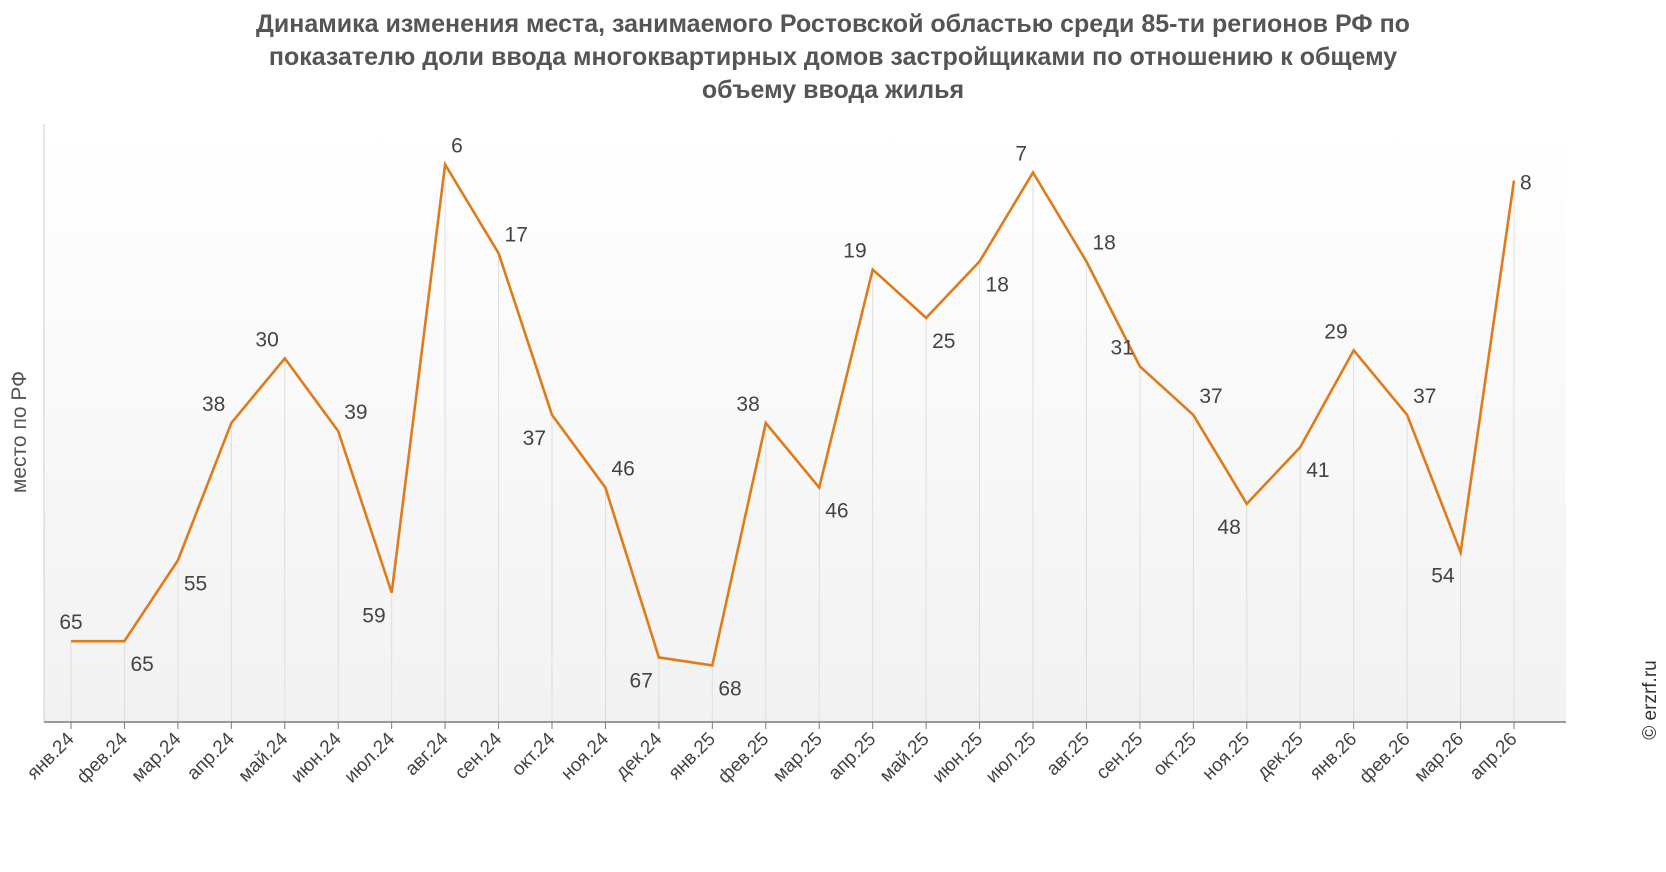  What do you see at coordinates (211, 756) in the screenshot?
I see `x-tick-label: апр.24` at bounding box center [211, 756].